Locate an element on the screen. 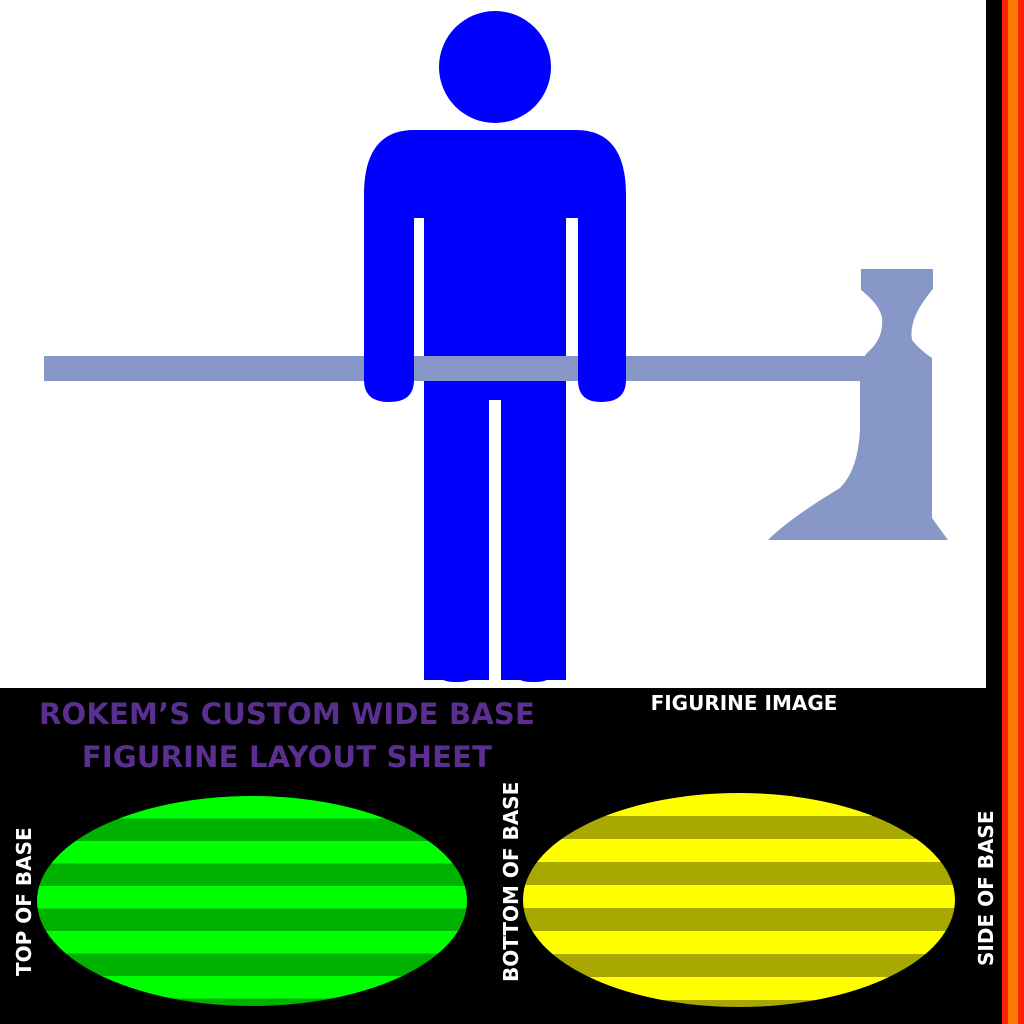 This screenshot has height=1024, width=1024. sheet-title-line1: ROKEM’S CUSTOM WIDE BASE is located at coordinates (287, 714).